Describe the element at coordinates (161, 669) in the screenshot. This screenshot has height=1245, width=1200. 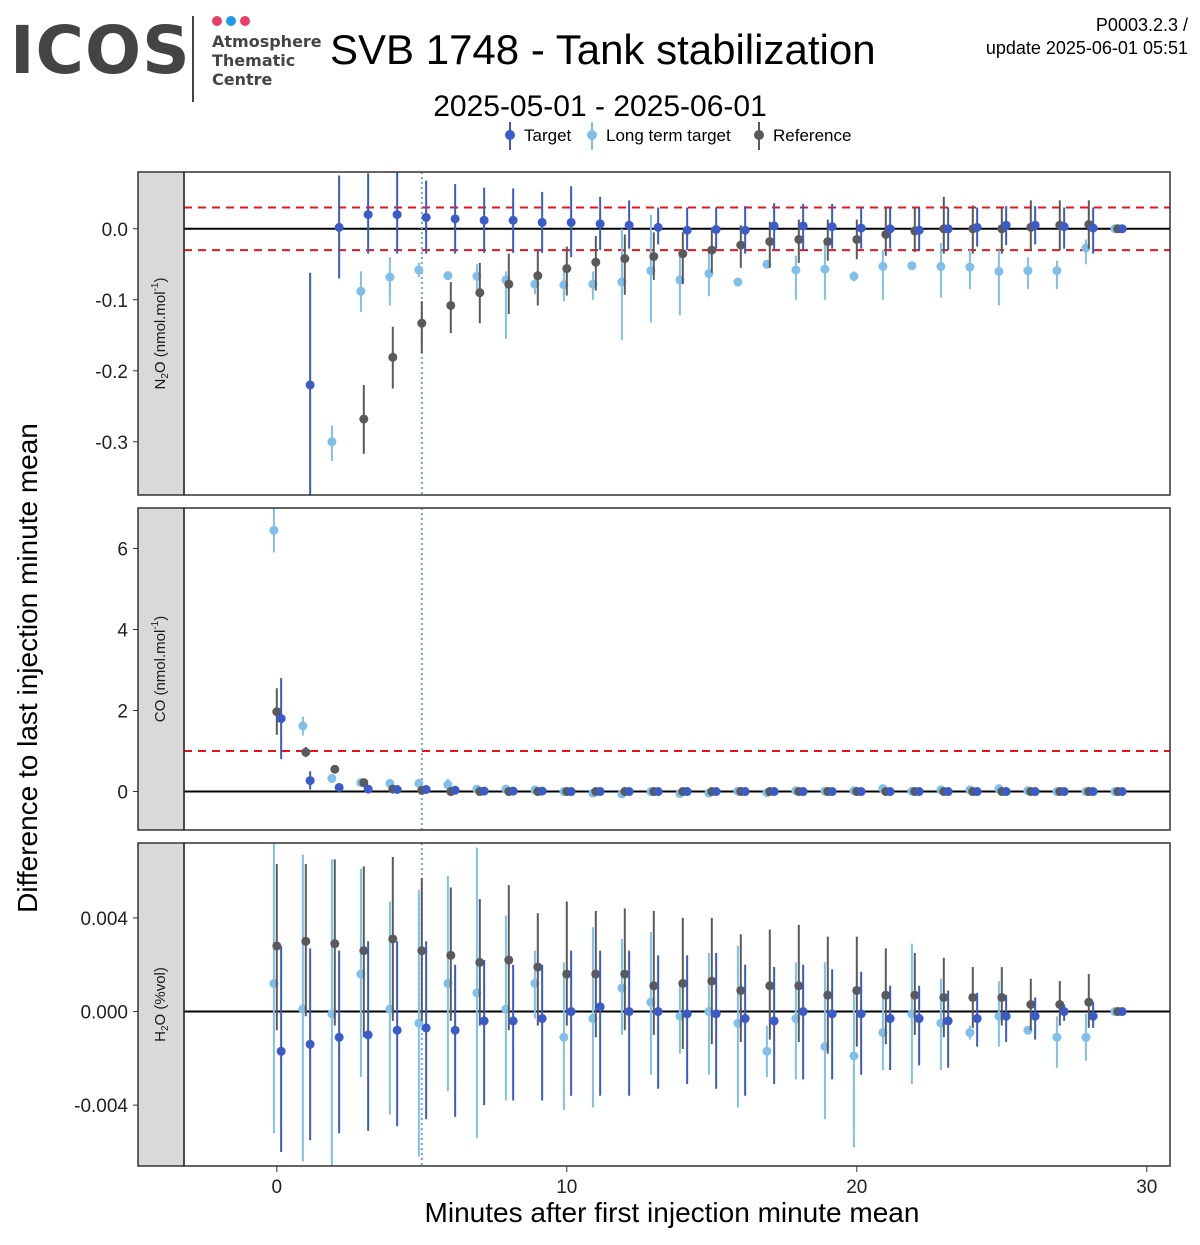
I see `facet-strip` at that location.